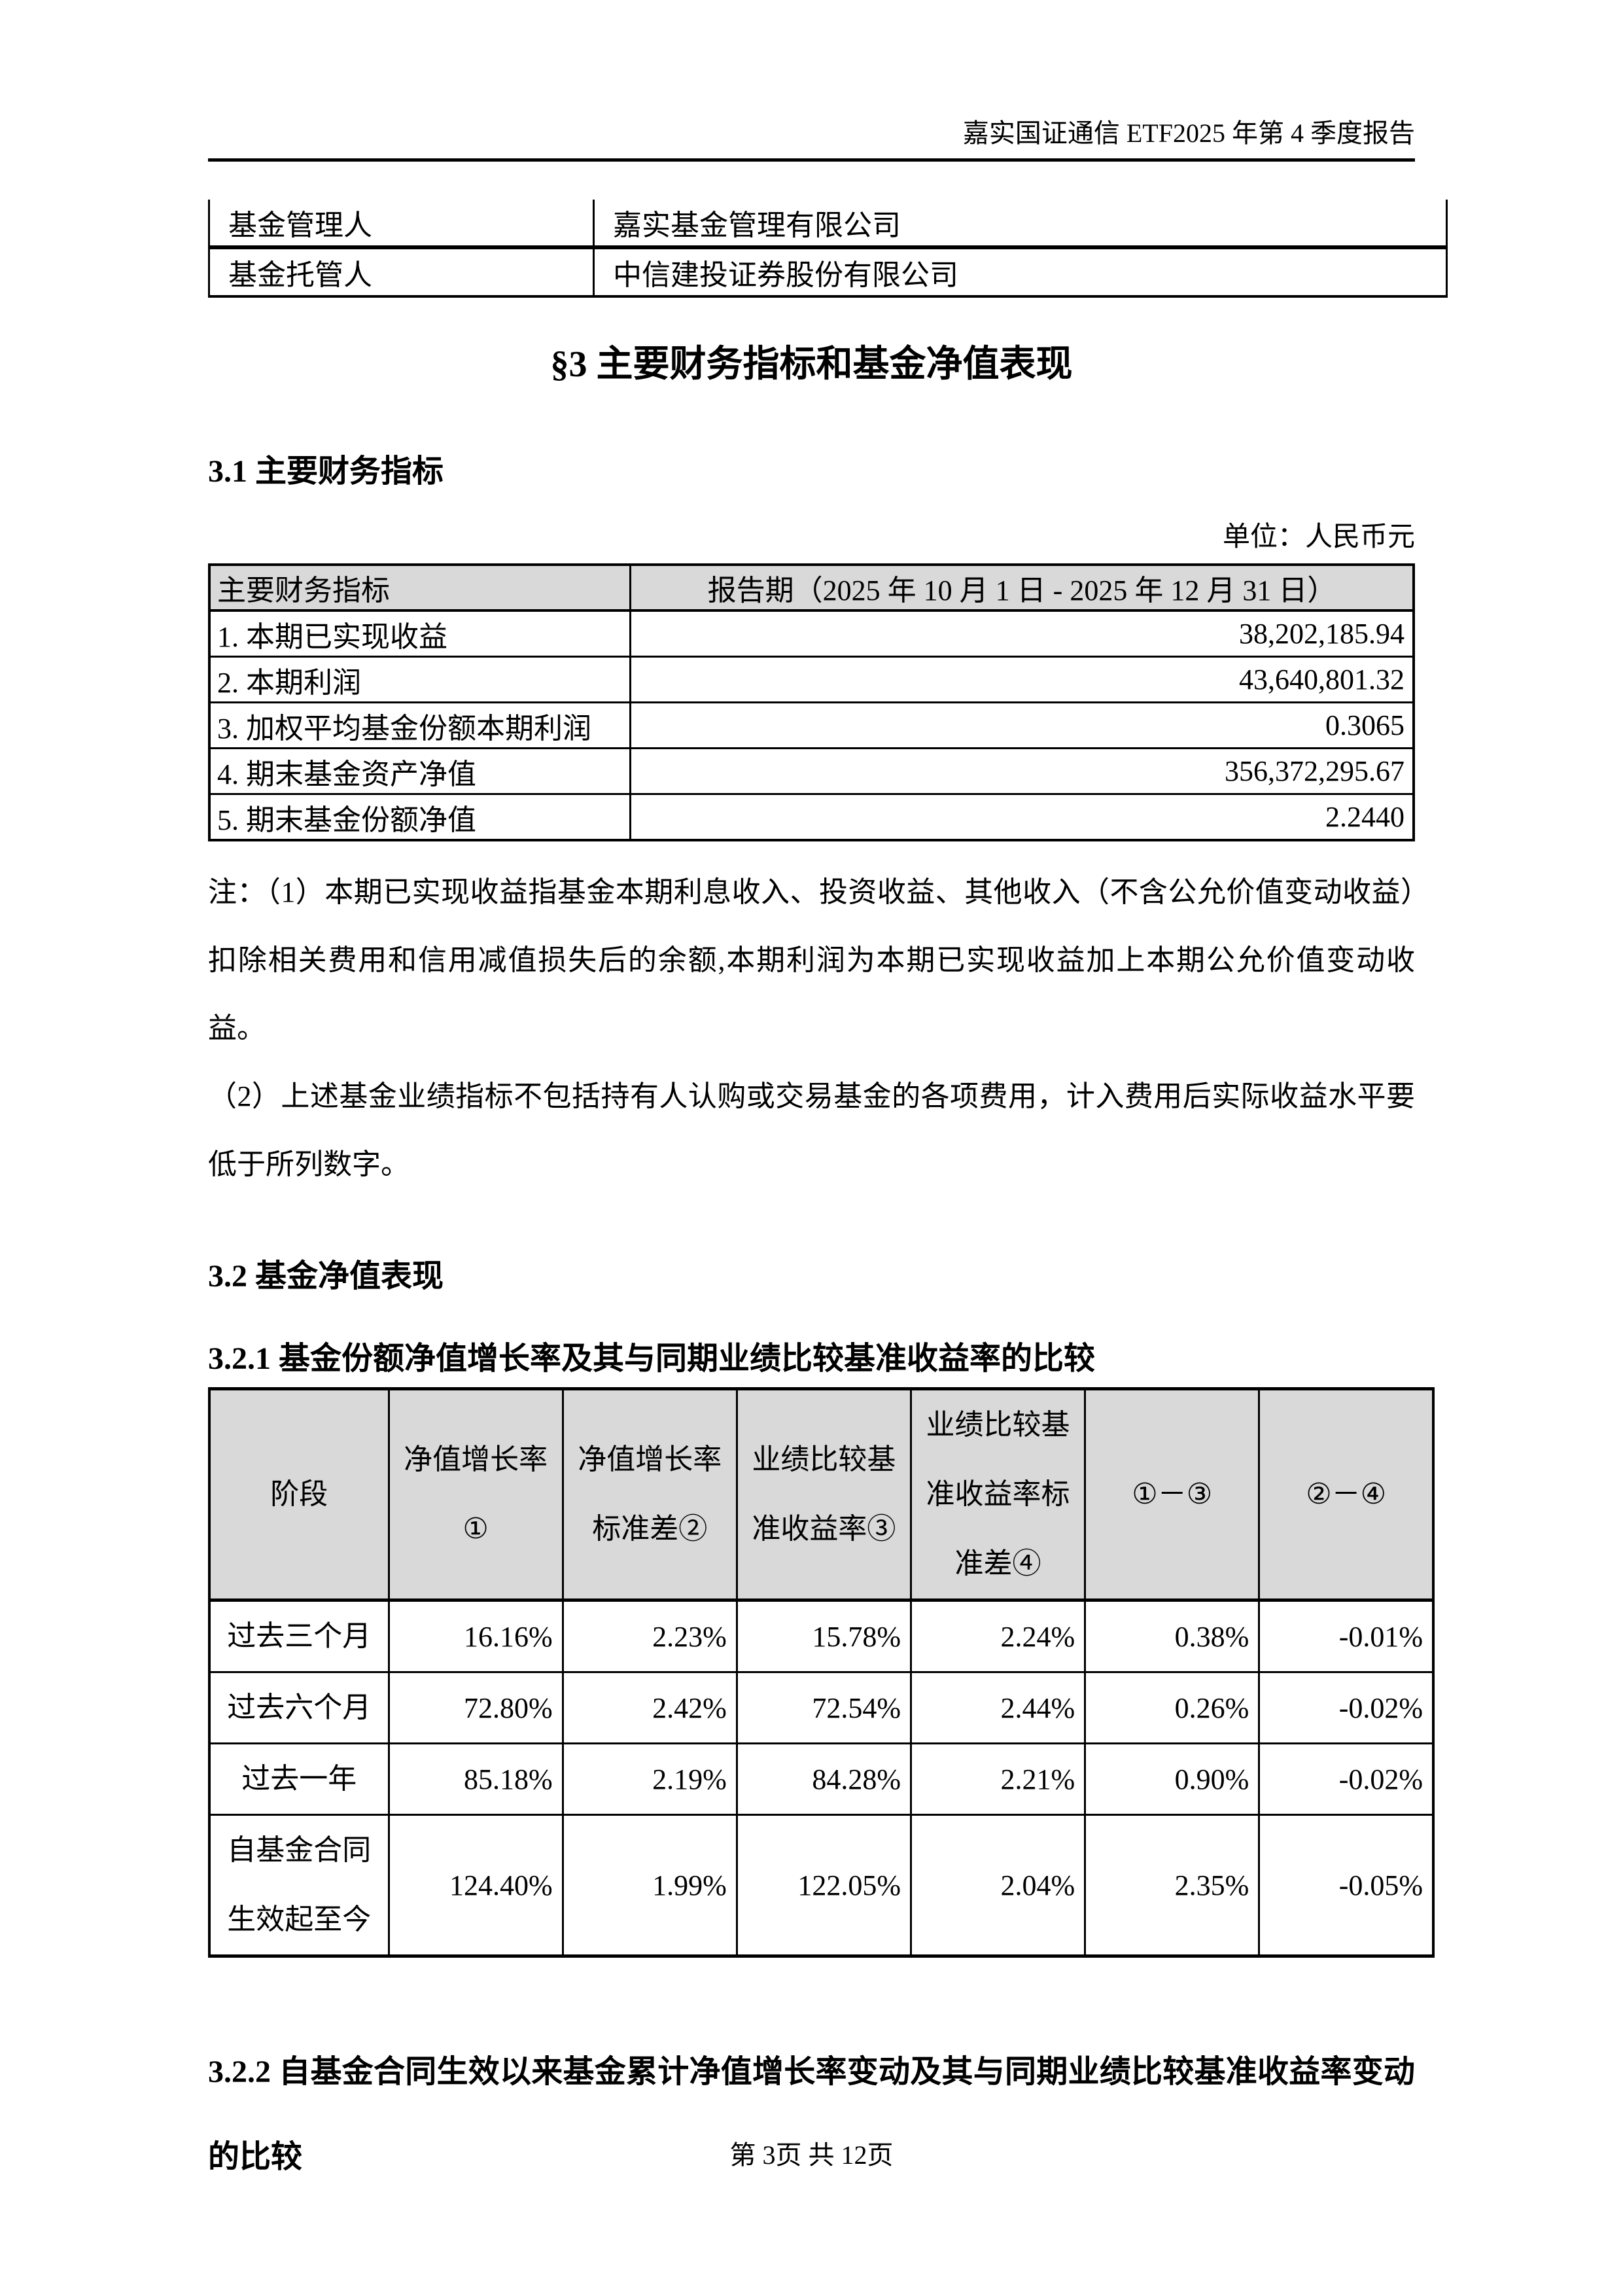 The width and height of the screenshot is (1623, 2296). Describe the element at coordinates (998, 1779) in the screenshot. I see `cell-value: 2.21%` at that location.